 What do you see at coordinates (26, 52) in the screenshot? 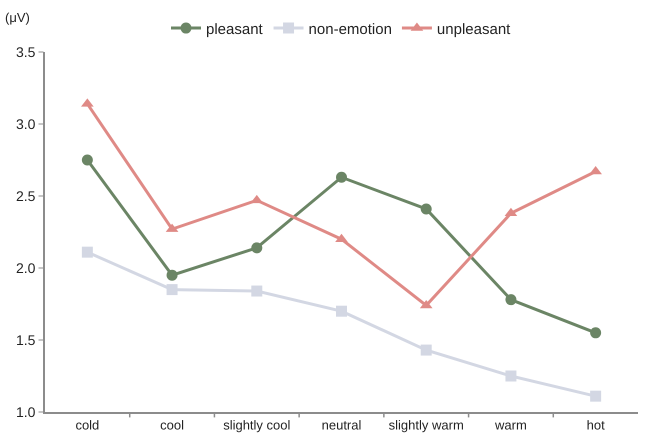
I see `y-tick-label: 3.5` at bounding box center [26, 52].